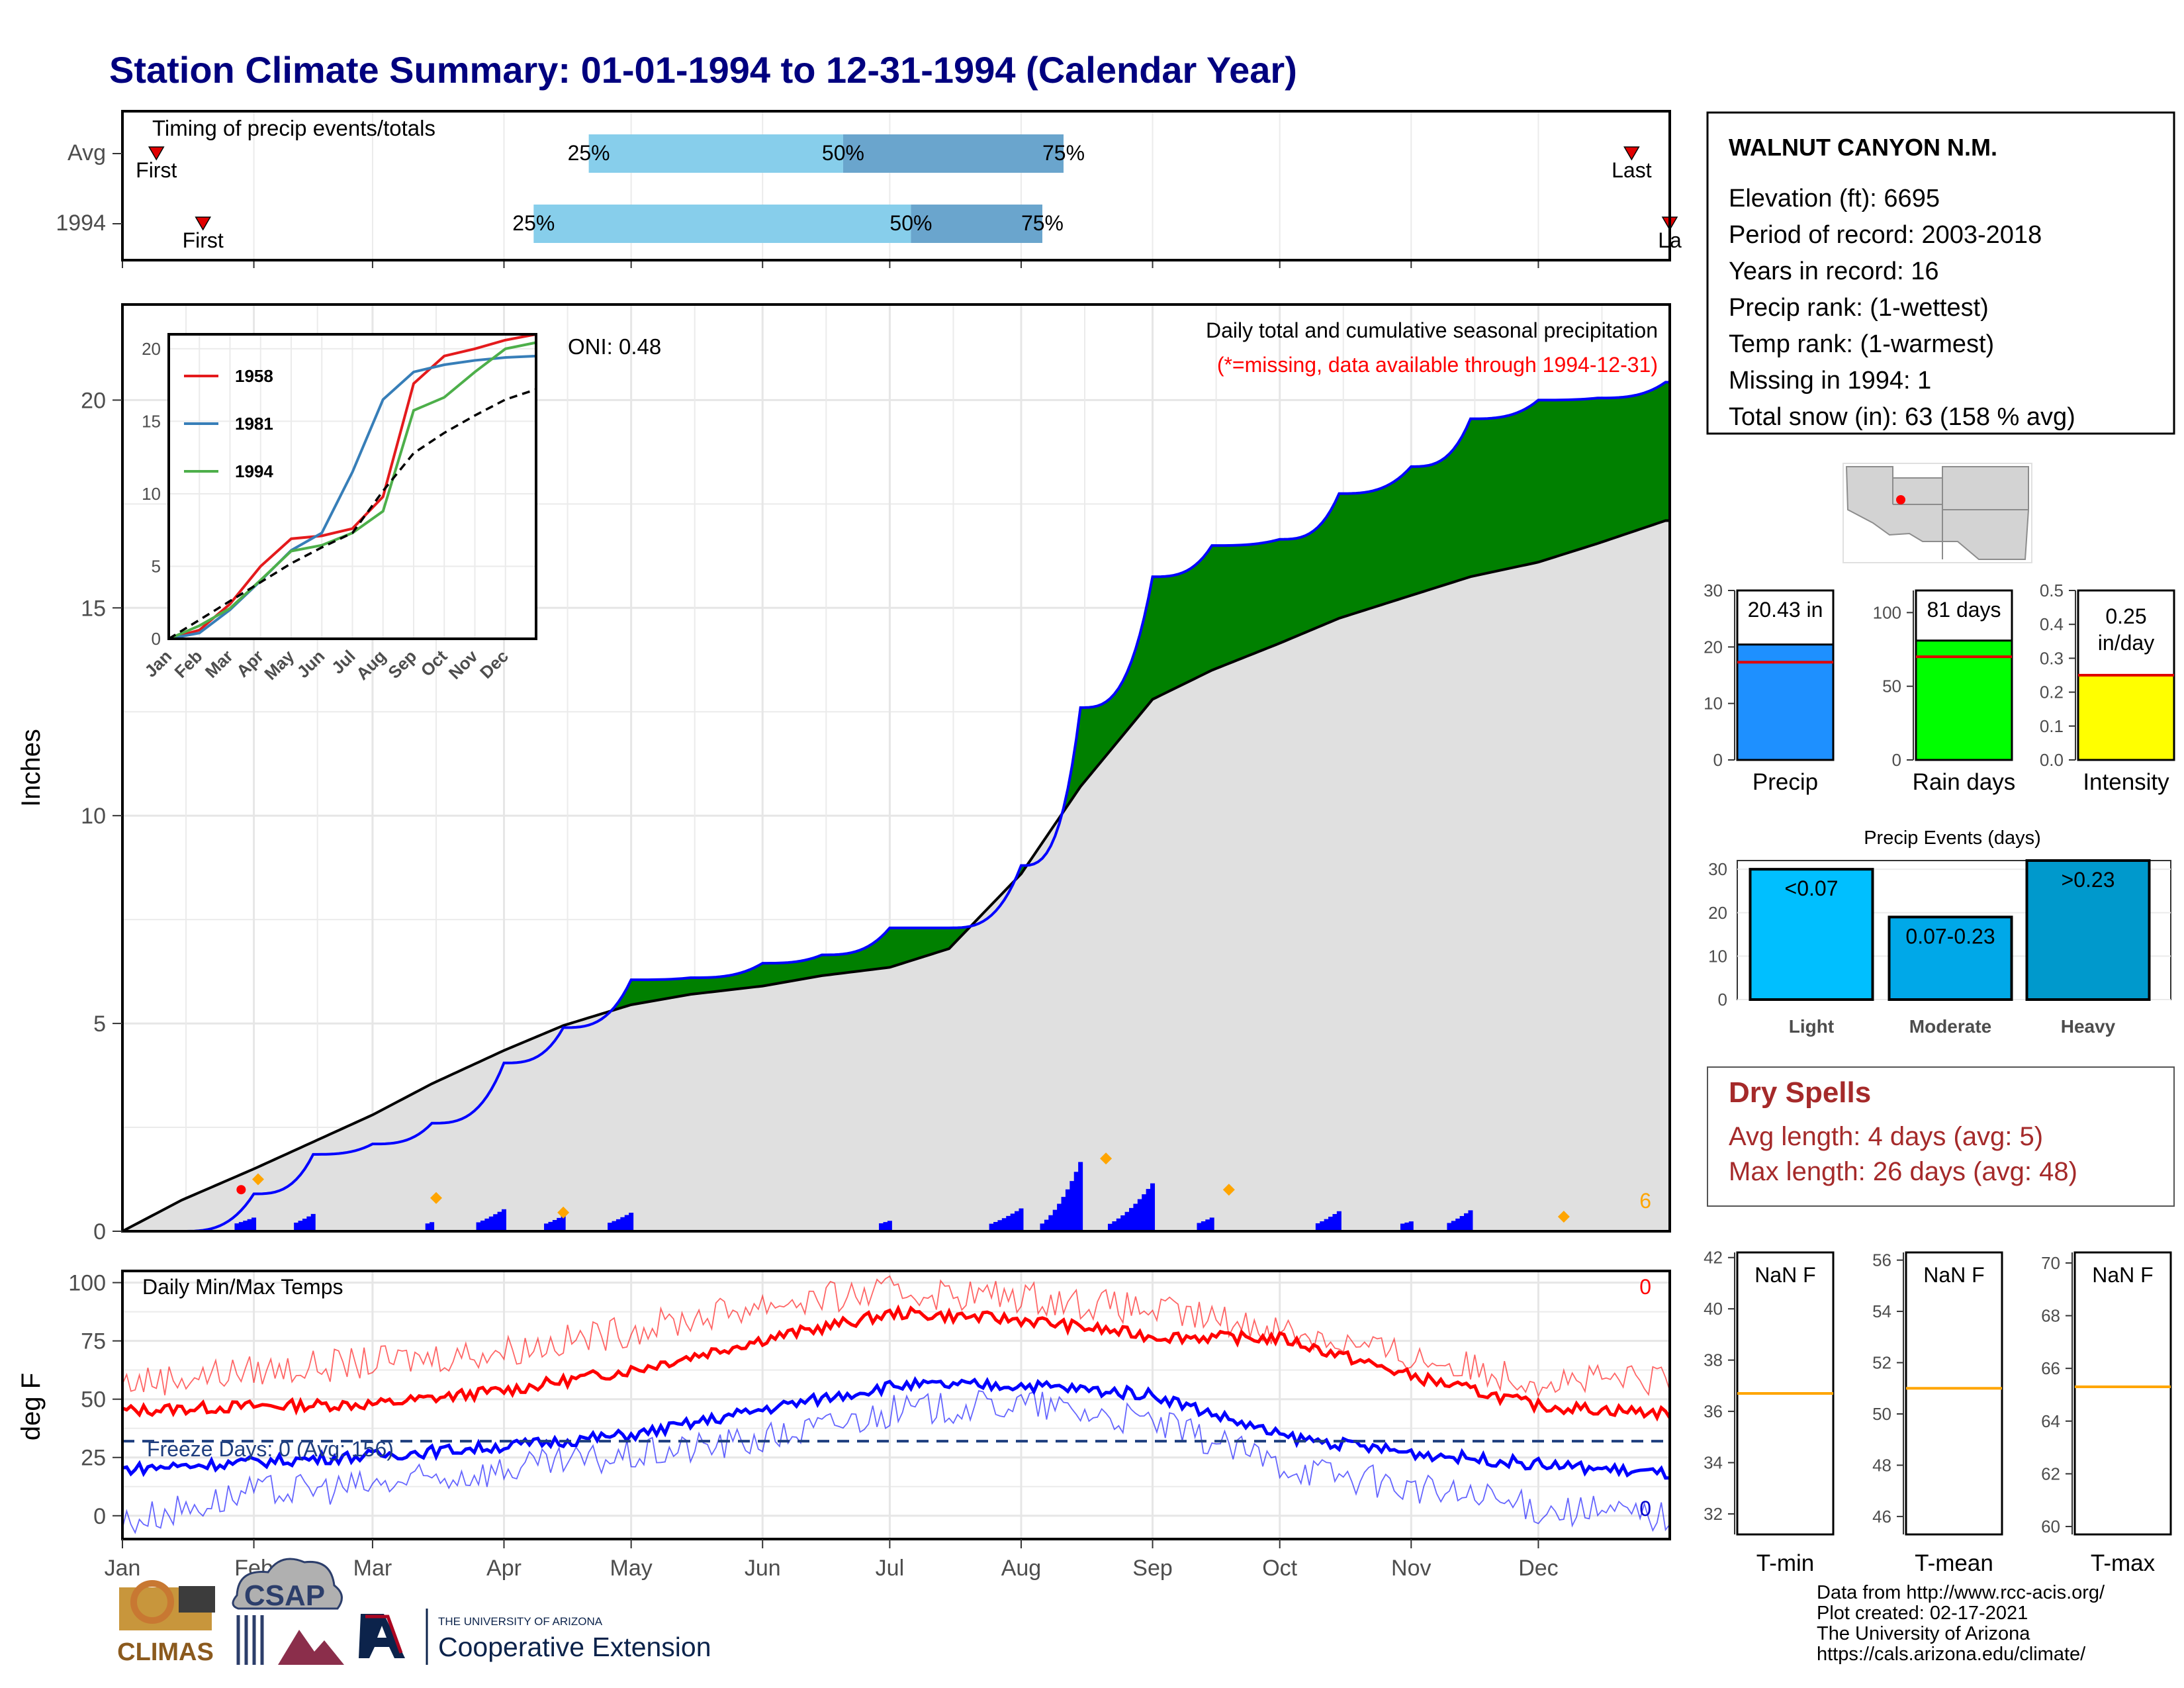 This screenshot has width=2184, height=1688. Describe the element at coordinates (1900, 499) in the screenshot. I see `station-location-dot` at that location.